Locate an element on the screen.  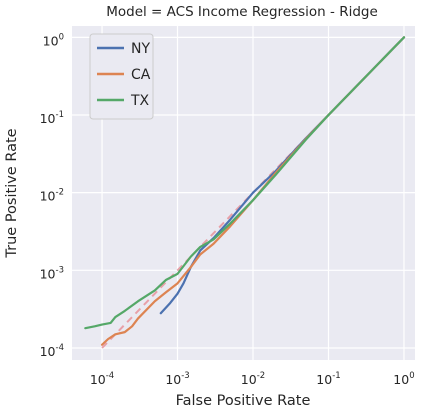
x-tick-label: 10⁻² is located at coordinates (253, 379).